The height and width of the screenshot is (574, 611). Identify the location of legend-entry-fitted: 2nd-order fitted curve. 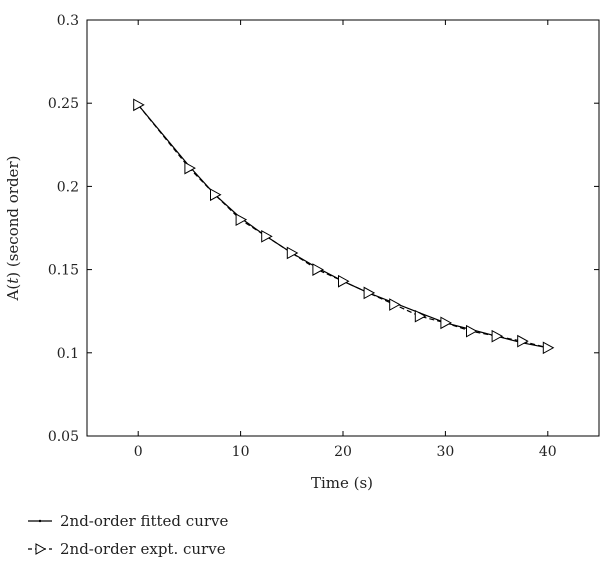
(128, 521).